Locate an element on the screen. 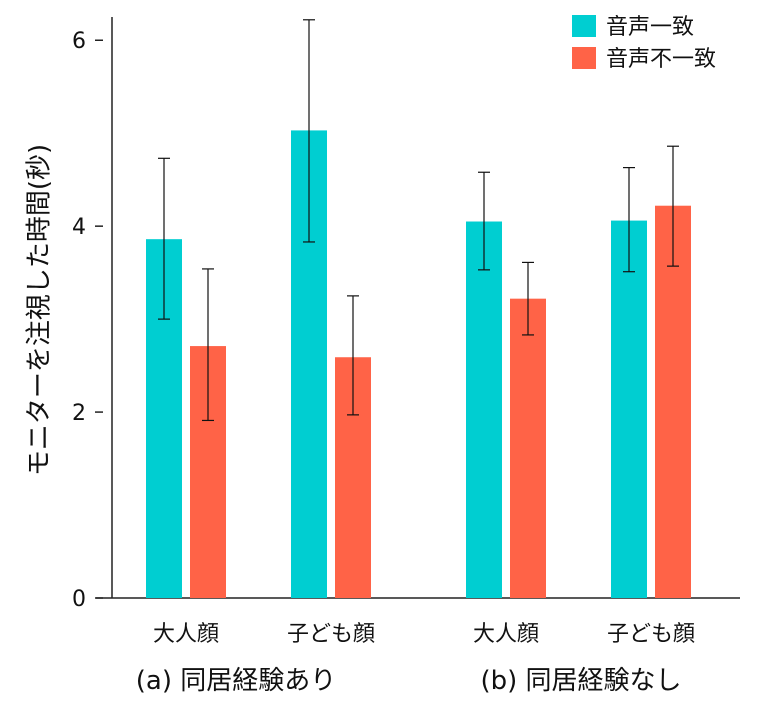 The image size is (768, 714). y-axis-title: モニターを注視した時間(秒) is located at coordinates (40, 310).